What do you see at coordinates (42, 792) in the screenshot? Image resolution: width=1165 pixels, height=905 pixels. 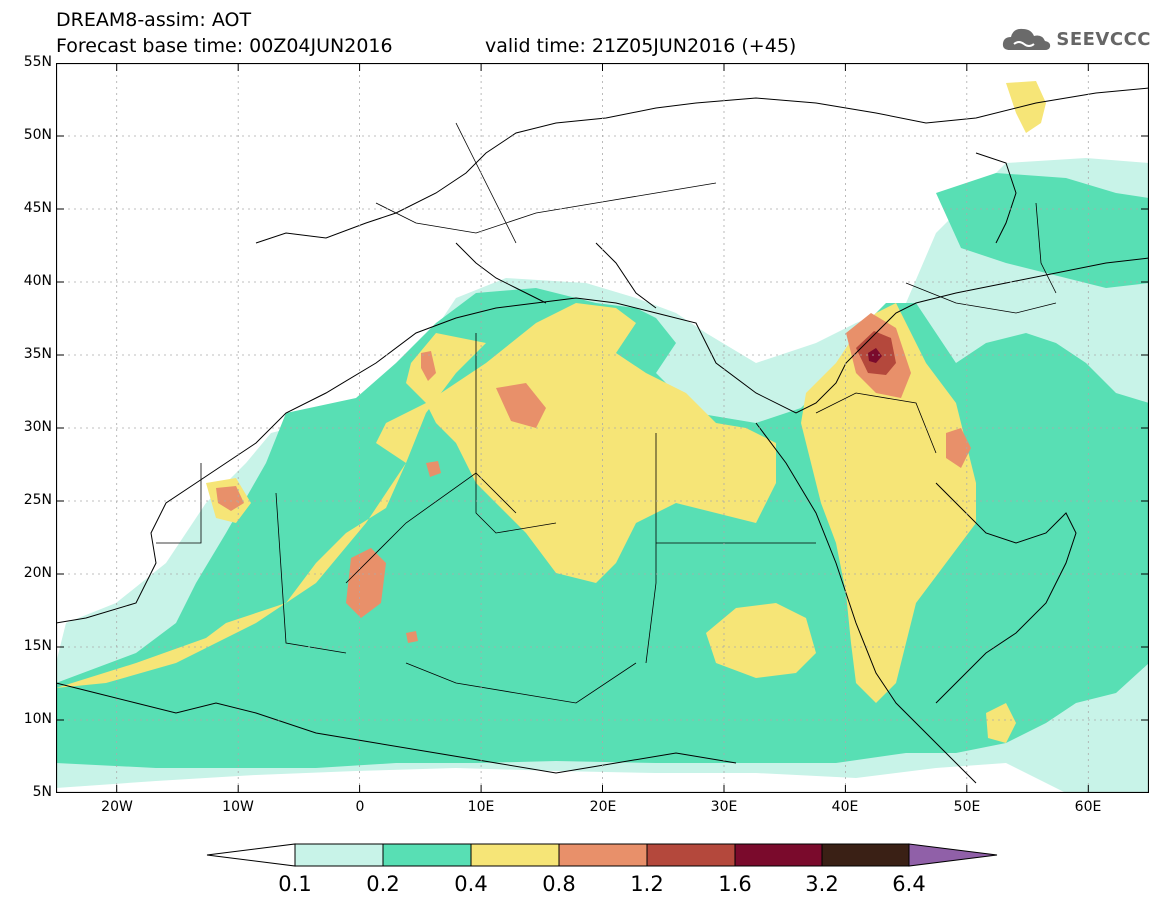 I see `lat-label: 5N` at bounding box center [42, 792].